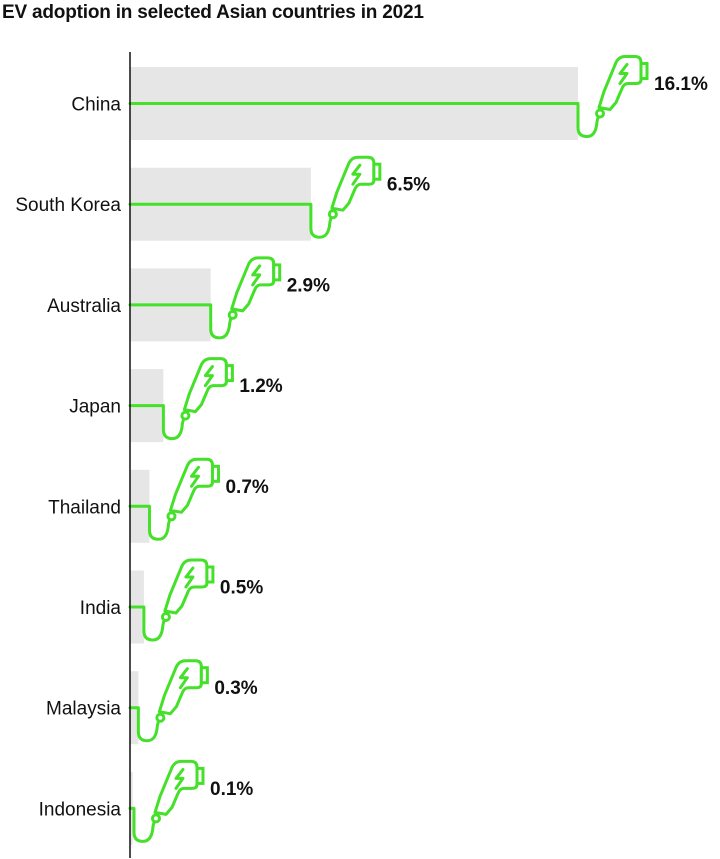 The width and height of the screenshot is (720, 859). I want to click on category-label: China, so click(96, 105).